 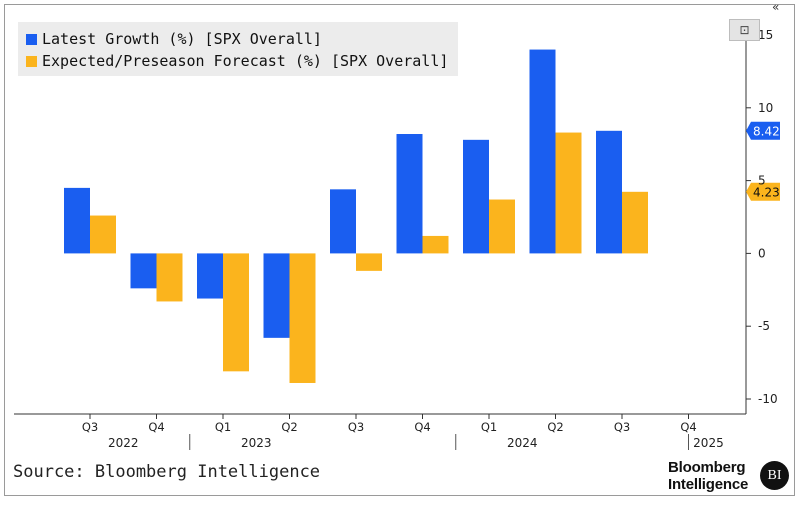 What do you see at coordinates (622, 427) in the screenshot?
I see `x-tick-label-8: Q3` at bounding box center [622, 427].